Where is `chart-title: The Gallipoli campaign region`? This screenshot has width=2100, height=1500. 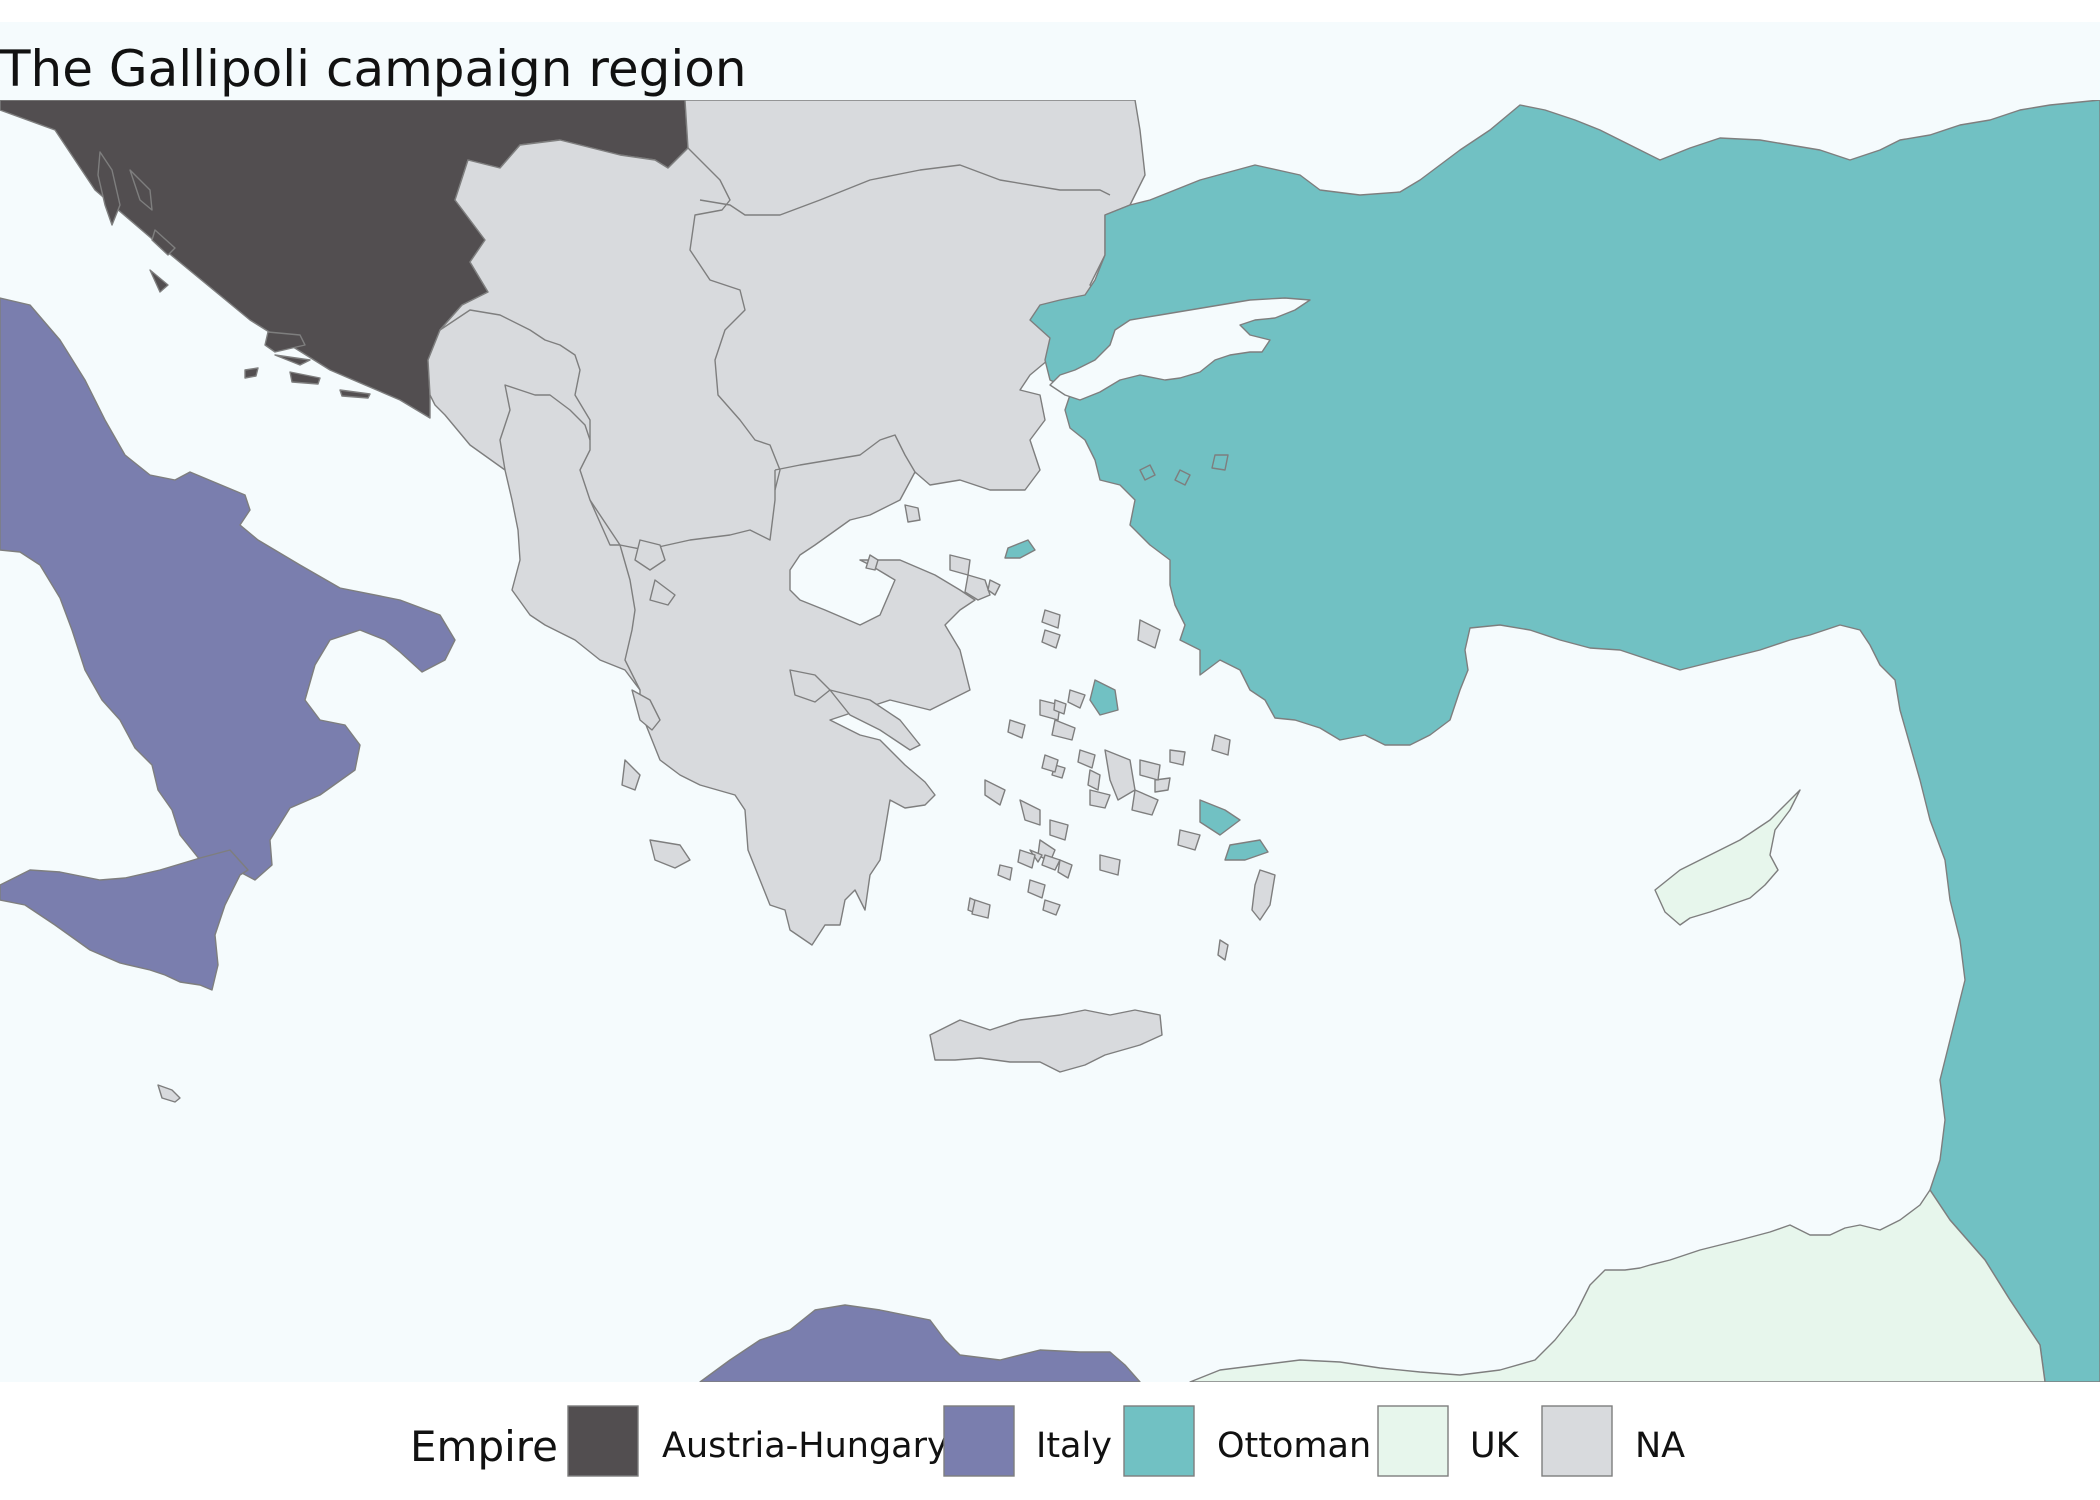
chart-title: The Gallipoli campaign region is located at coordinates (373, 69).